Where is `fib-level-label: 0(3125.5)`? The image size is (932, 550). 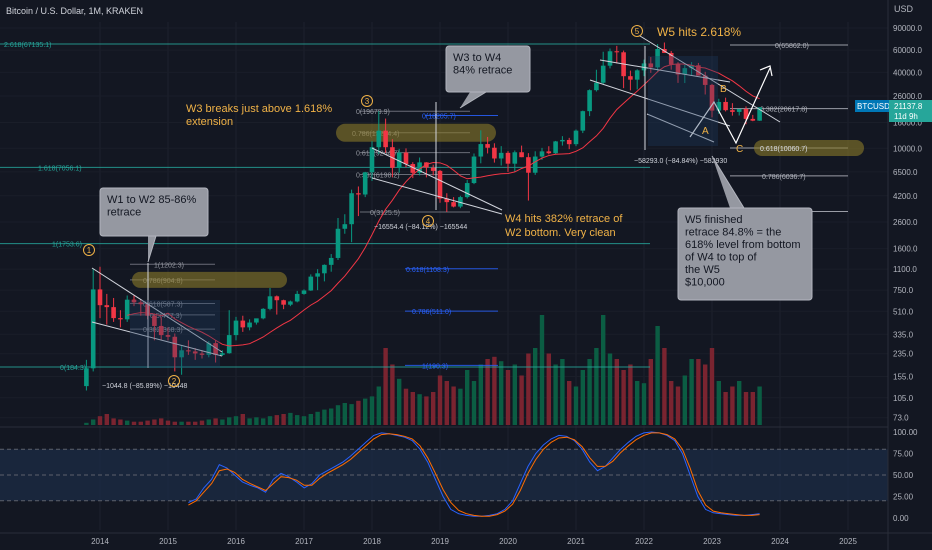
fib-level-label: 0(3125.5) is located at coordinates (385, 213).